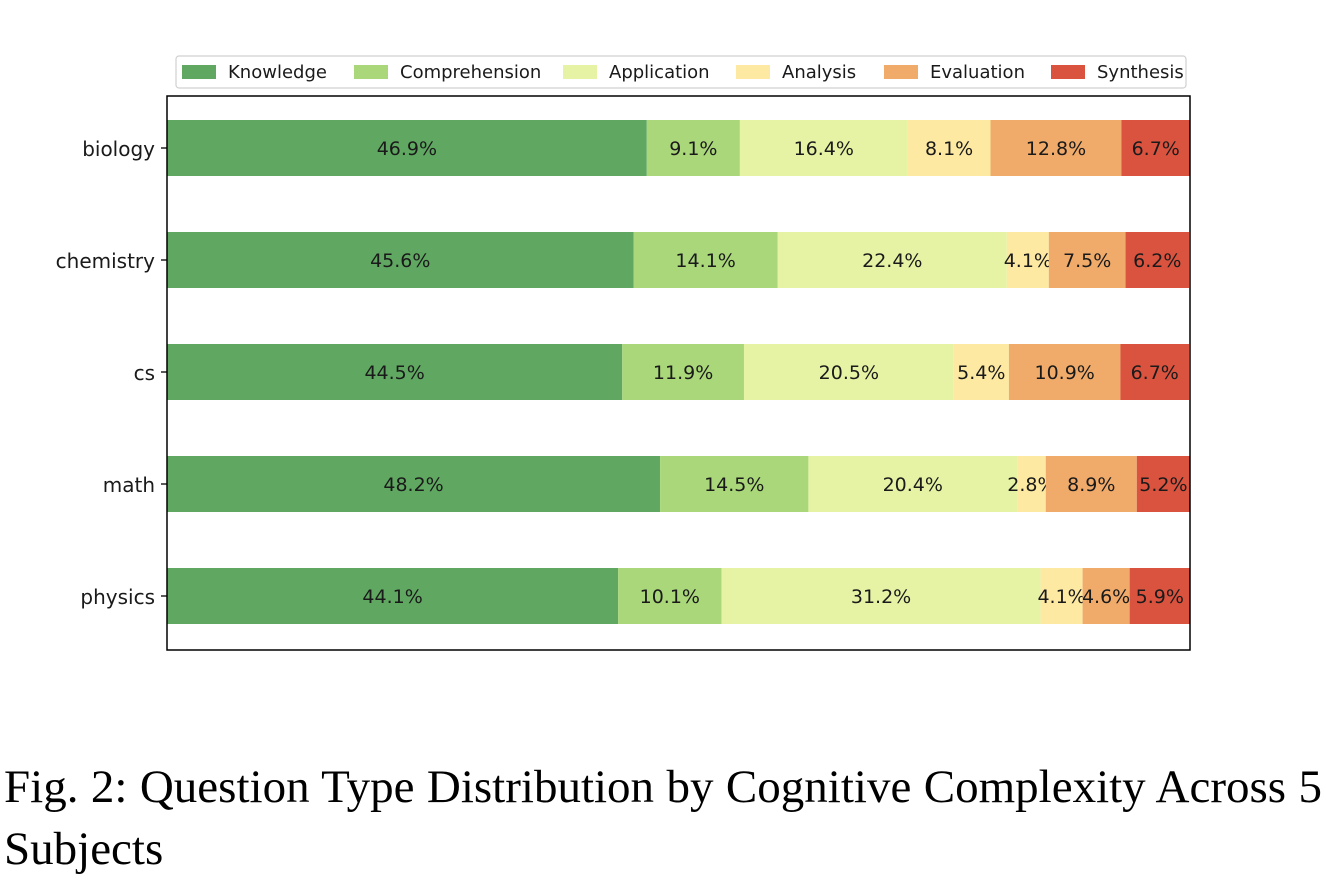  I want to click on bar-segment-cs-comprehension, so click(683, 372).